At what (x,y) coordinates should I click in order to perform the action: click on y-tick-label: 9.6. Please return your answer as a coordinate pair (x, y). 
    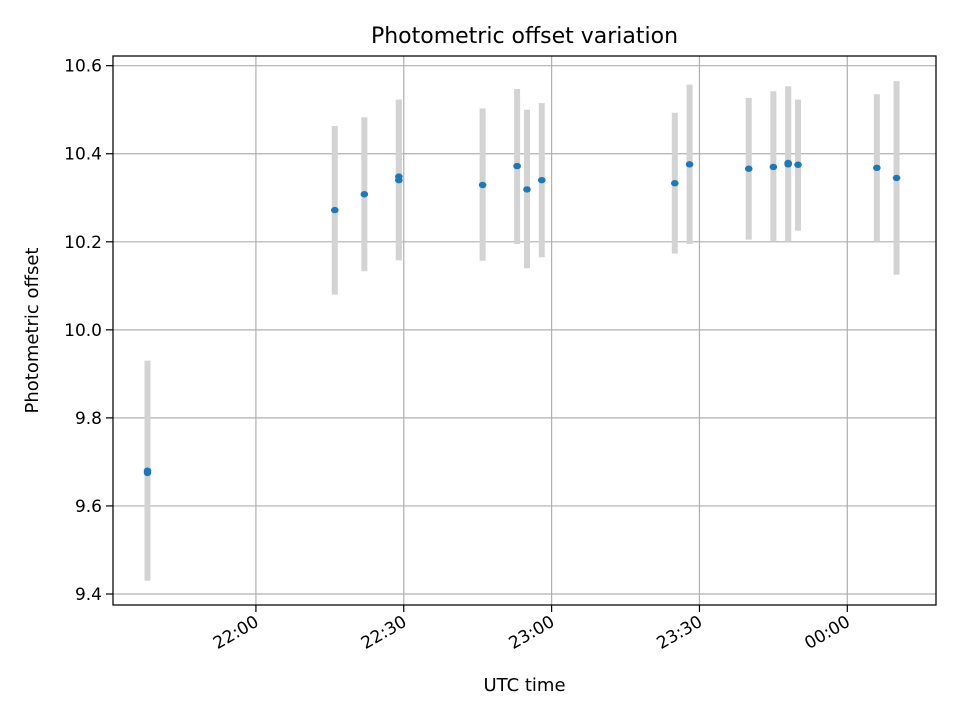
    Looking at the image, I should click on (88, 507).